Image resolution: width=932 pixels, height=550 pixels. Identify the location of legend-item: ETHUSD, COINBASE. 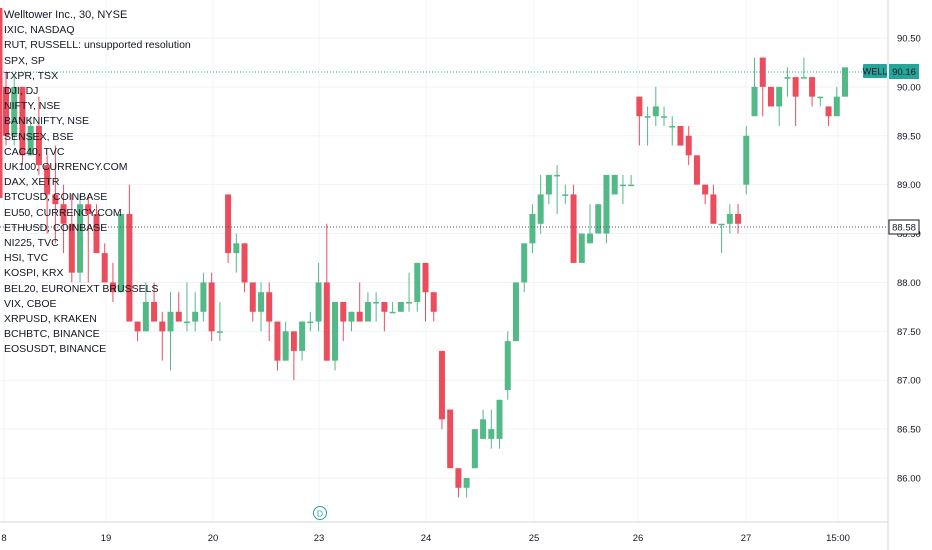
(56, 227).